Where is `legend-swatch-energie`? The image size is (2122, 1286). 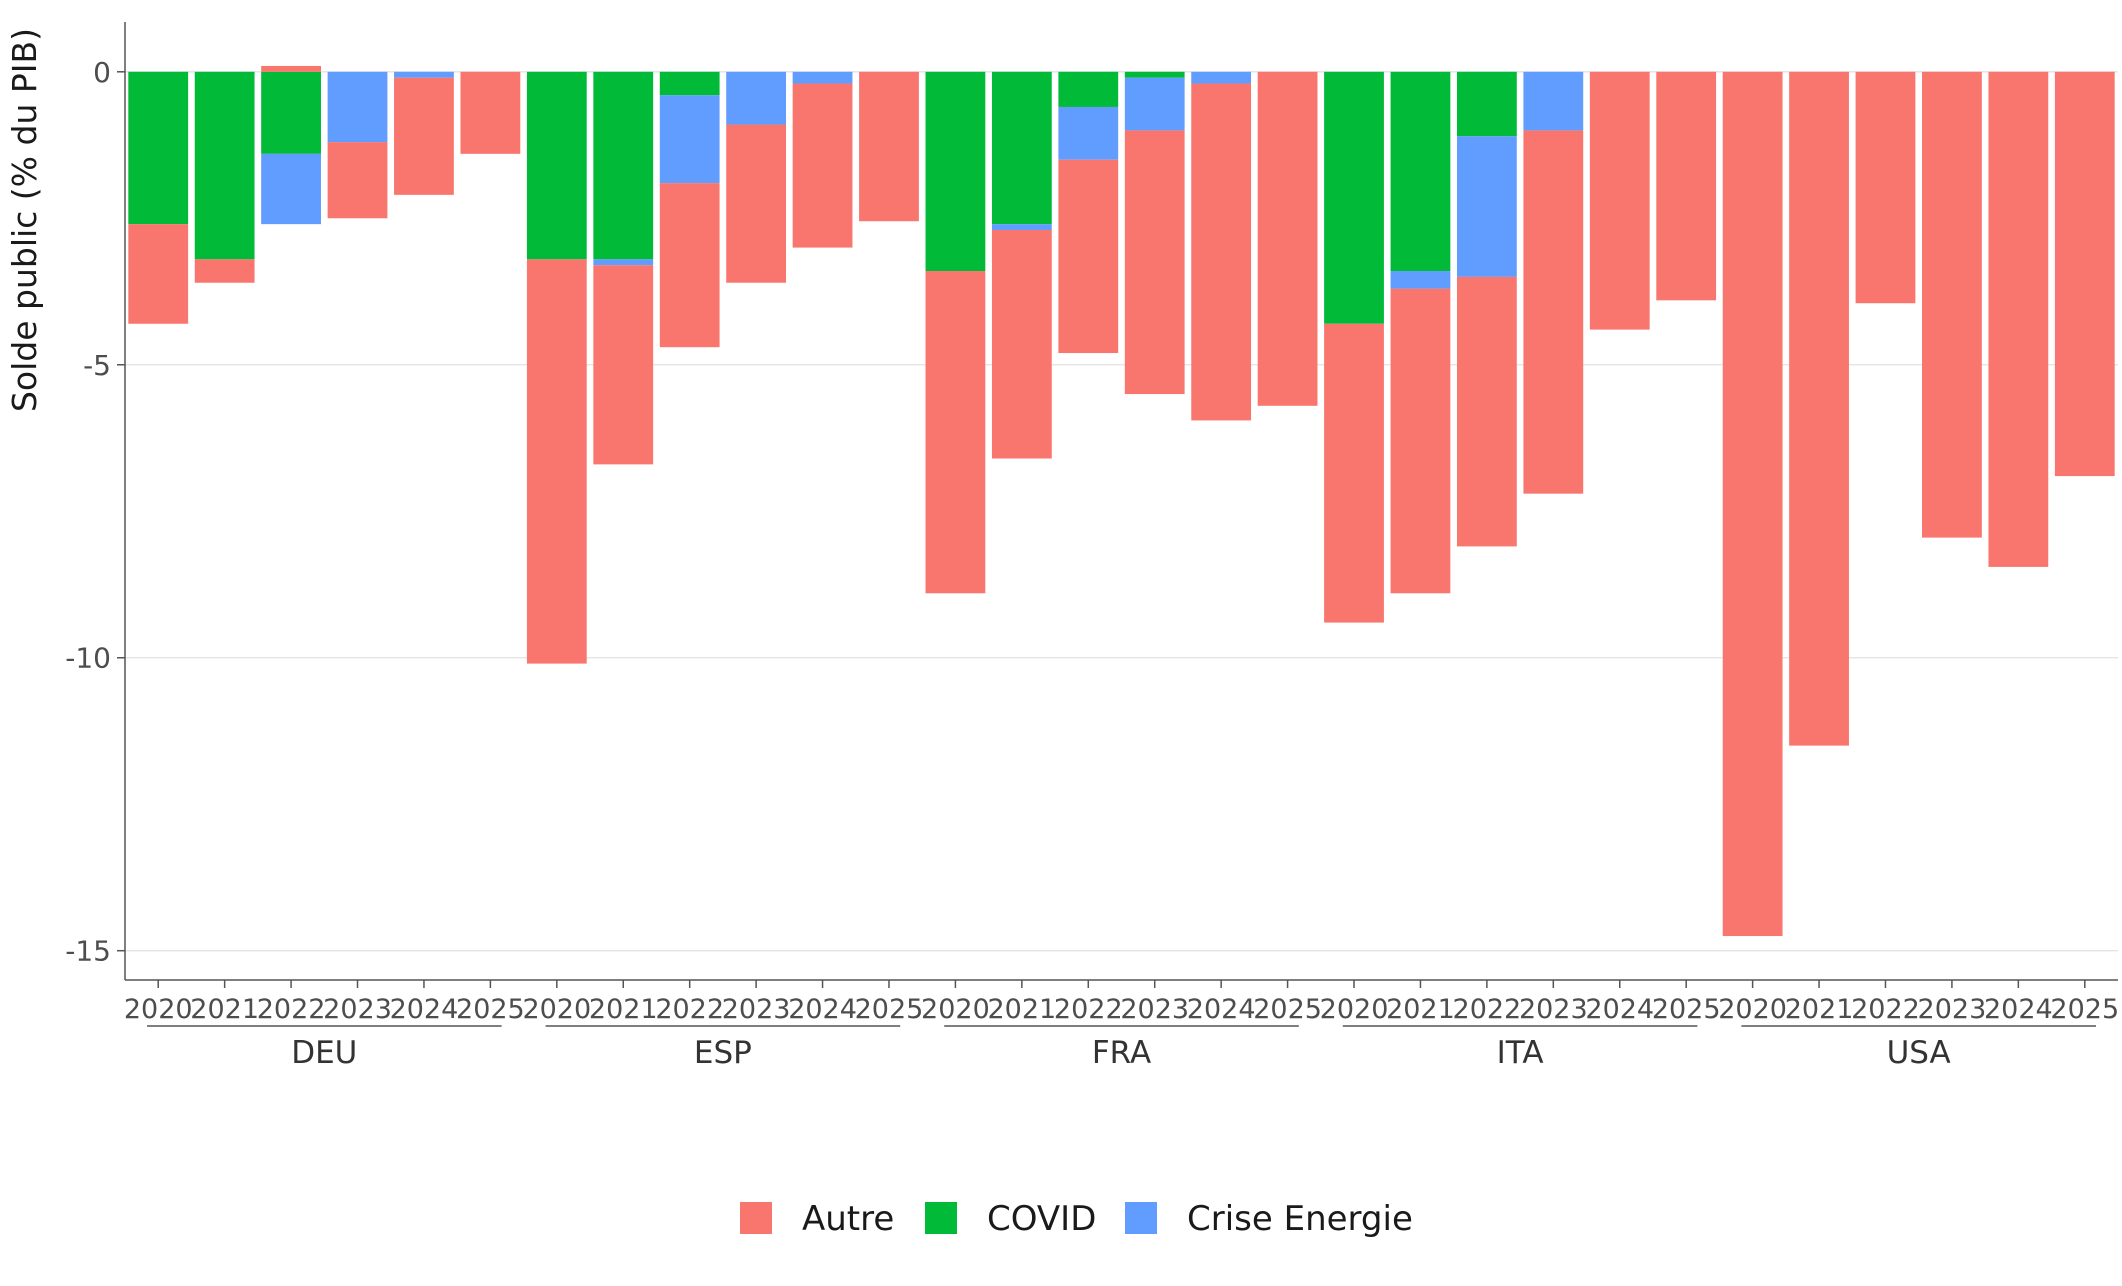
legend-swatch-energie is located at coordinates (1141, 1218).